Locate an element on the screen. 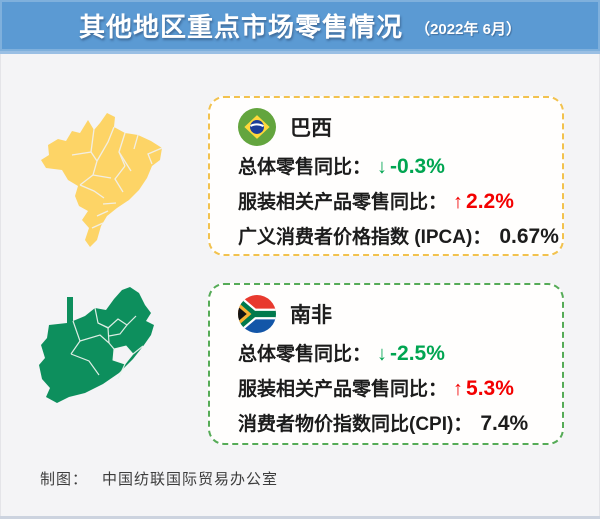 The width and height of the screenshot is (600, 519). credit-value: 中国纺联国际贸易办公室 is located at coordinates (190, 479).